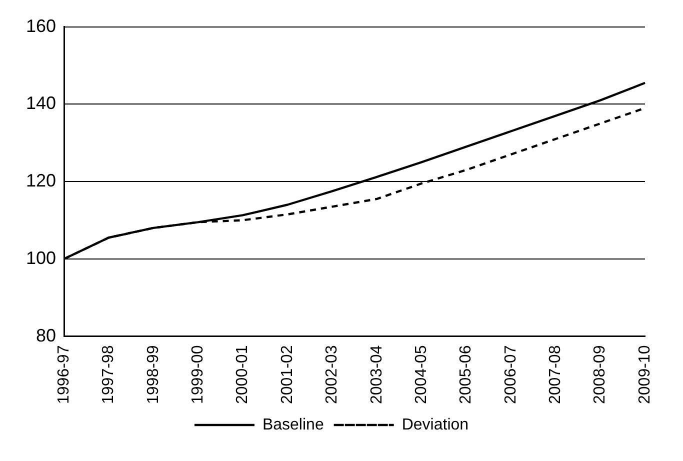  What do you see at coordinates (555, 374) in the screenshot?
I see `x-tick-label: 2007-08` at bounding box center [555, 374].